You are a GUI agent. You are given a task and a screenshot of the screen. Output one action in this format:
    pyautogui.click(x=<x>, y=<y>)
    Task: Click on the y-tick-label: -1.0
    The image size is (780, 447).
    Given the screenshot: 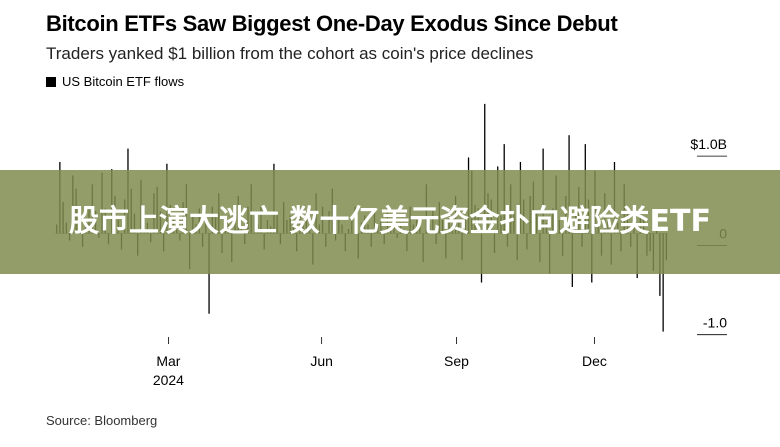 What is the action you would take?
    pyautogui.click(x=715, y=323)
    